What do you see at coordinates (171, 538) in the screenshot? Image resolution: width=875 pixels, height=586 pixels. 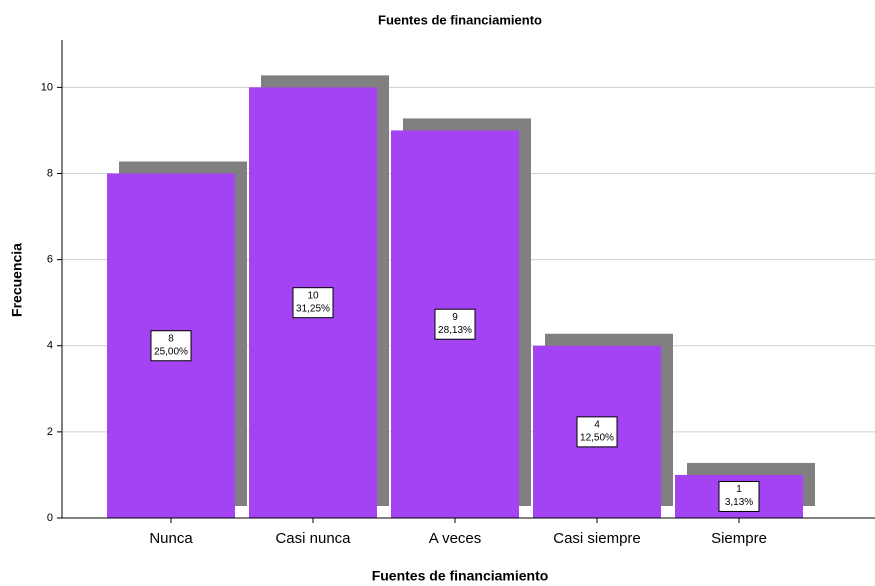 I see `x-tick-label: Nunca` at bounding box center [171, 538].